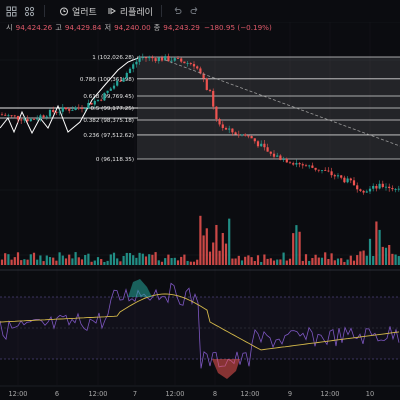 This screenshot has width=400, height=400. Describe the element at coordinates (181, 27) in the screenshot. I see `close-value: 94,243.29` at that location.